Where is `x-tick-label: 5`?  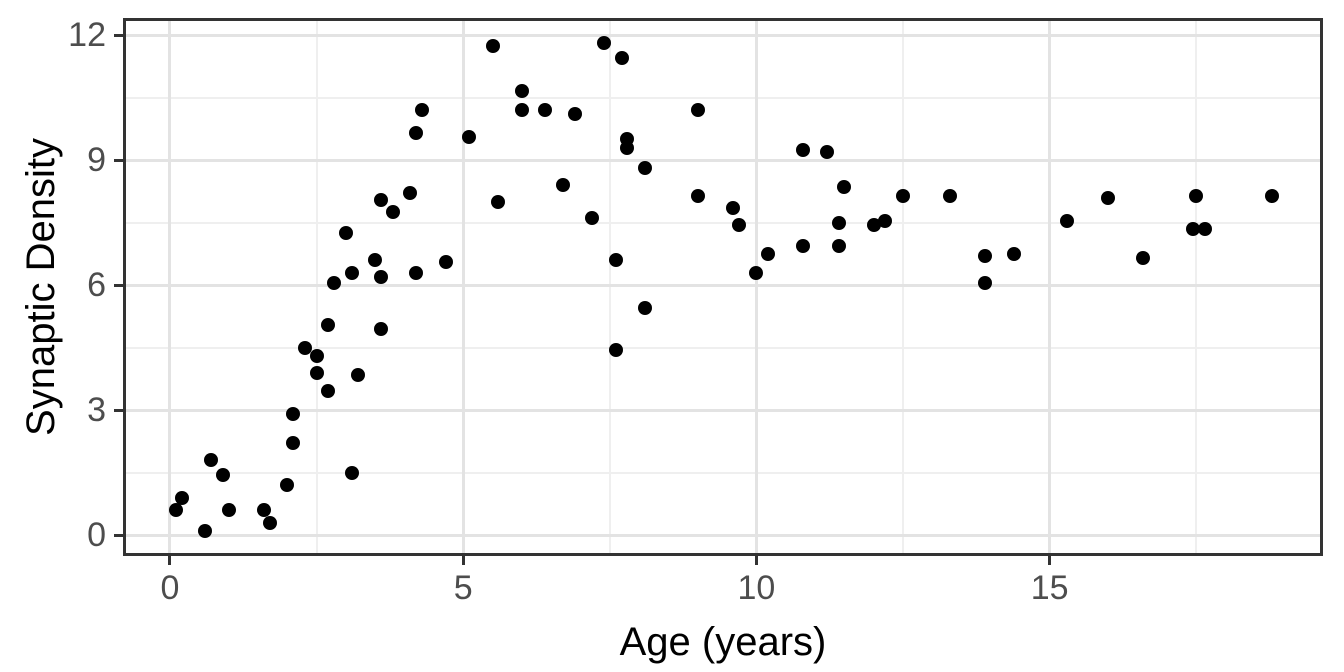 x-tick-label: 5 is located at coordinates (463, 588).